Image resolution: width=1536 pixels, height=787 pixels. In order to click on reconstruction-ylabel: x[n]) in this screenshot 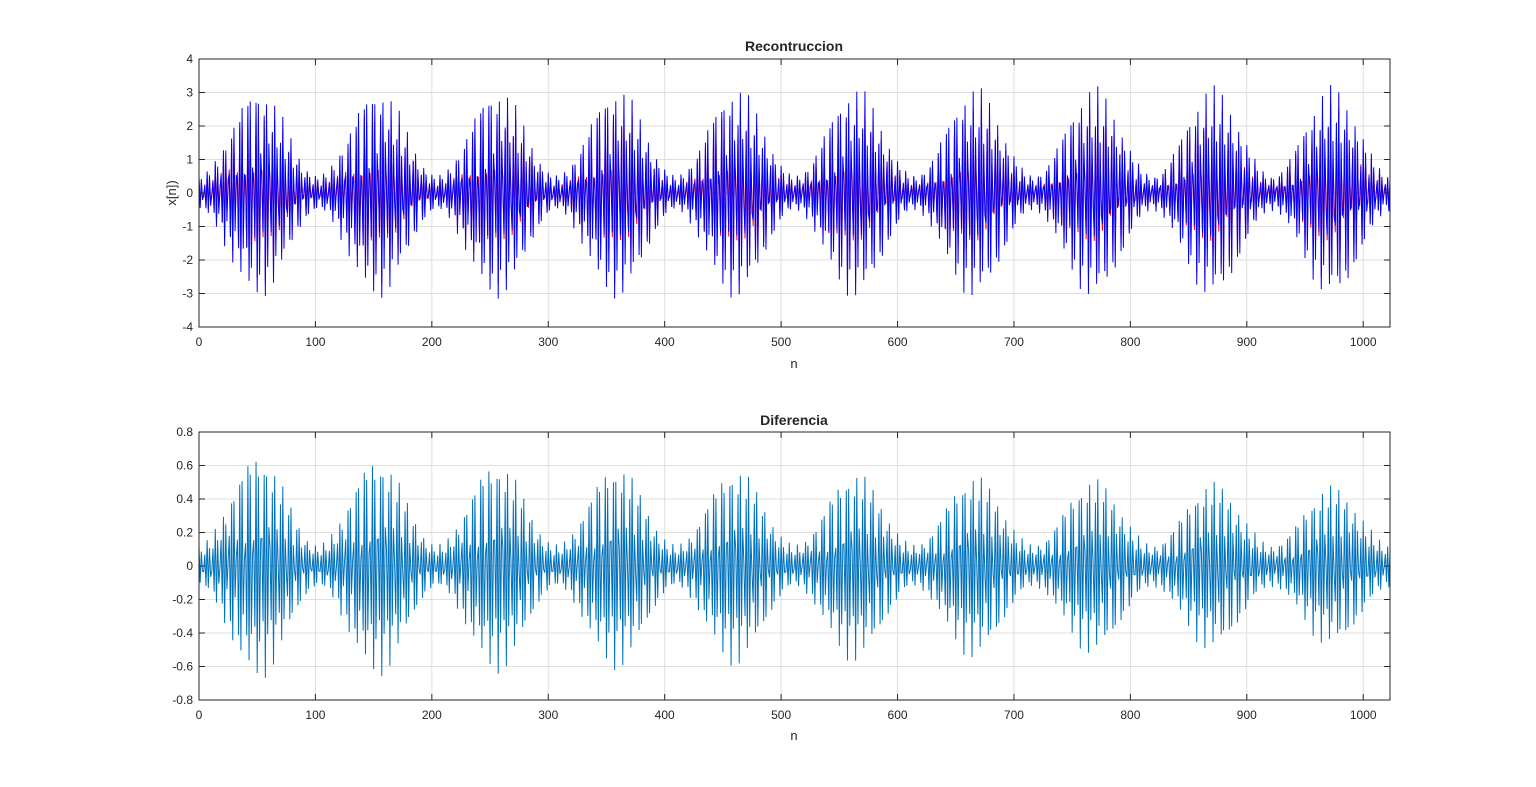, I will do `click(171, 192)`.